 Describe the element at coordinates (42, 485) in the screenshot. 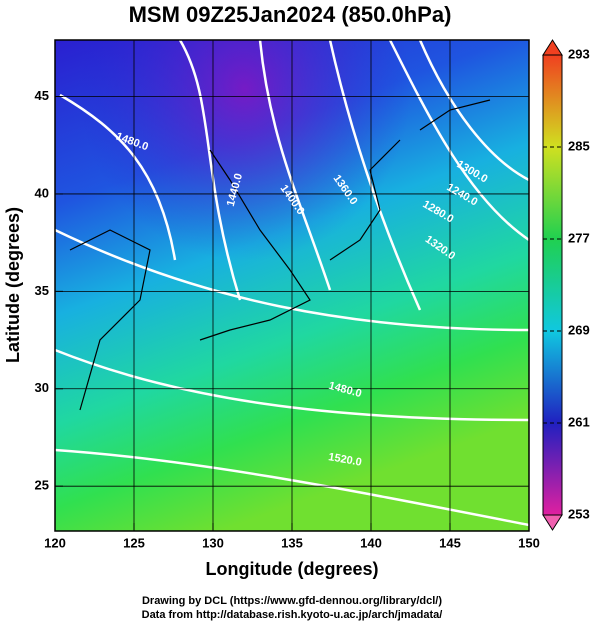

I see `y-tick-label: 25` at that location.